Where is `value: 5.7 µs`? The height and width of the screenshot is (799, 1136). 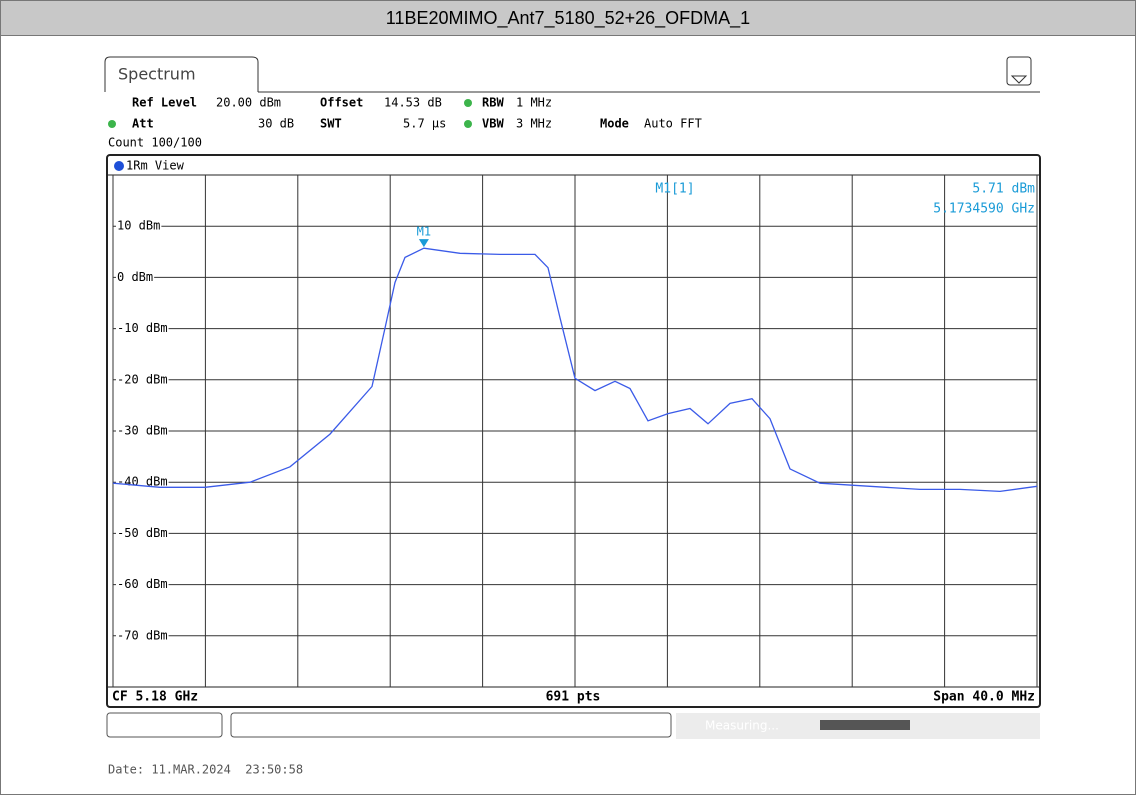
value: 5.7 µs is located at coordinates (424, 124).